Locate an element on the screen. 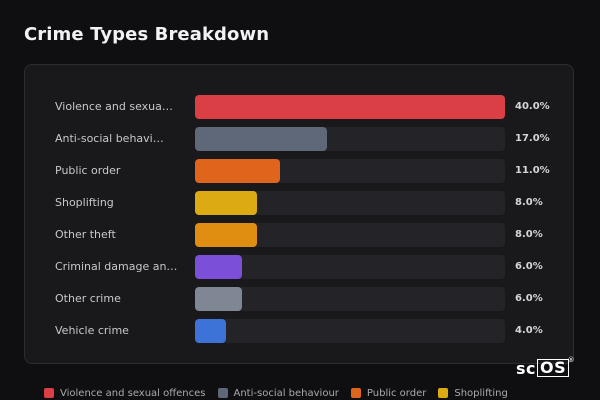 This screenshot has width=600, height=400. bar-row: Criminal damage an… 6.0% is located at coordinates (300, 267).